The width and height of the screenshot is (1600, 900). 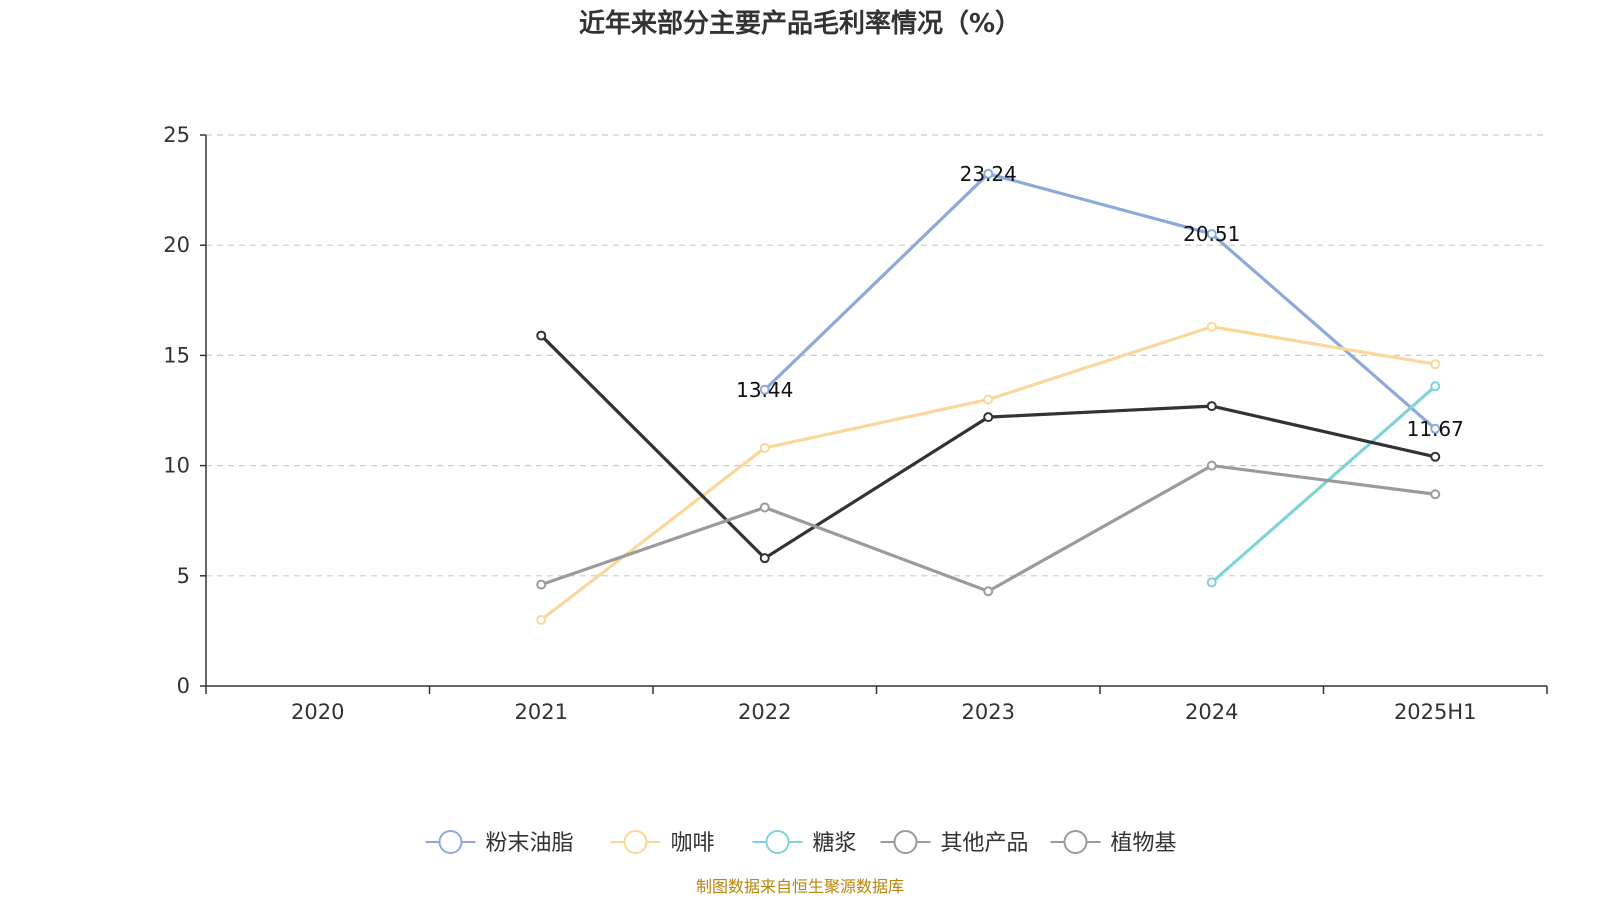 I want to click on data-label: 11.67, so click(x=1435, y=429).